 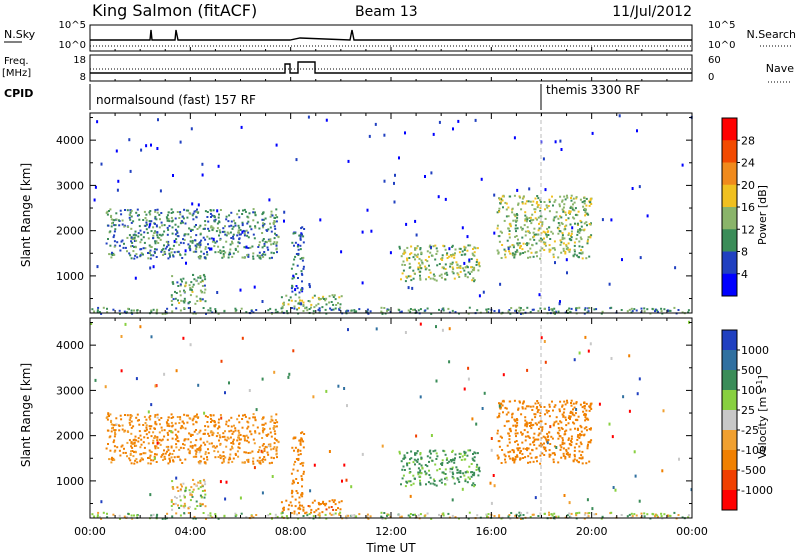 I want to click on colorbar-tick-label: 1000, so click(x=755, y=350).